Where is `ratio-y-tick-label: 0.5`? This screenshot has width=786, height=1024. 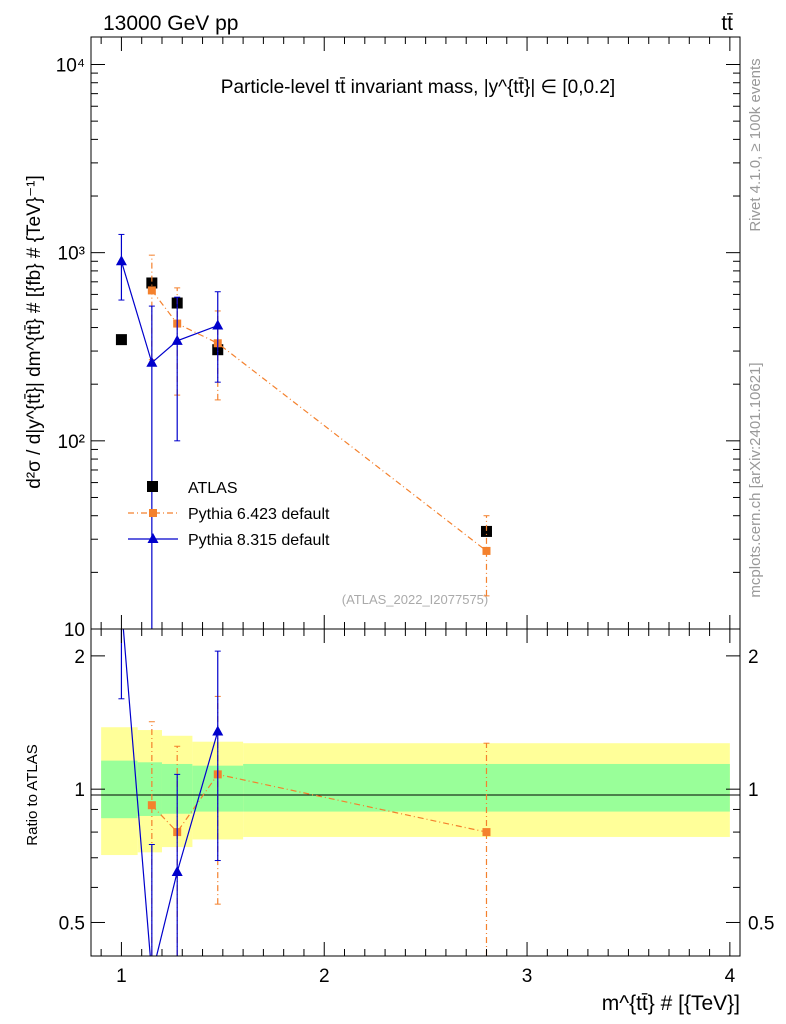 ratio-y-tick-label: 0.5 is located at coordinates (72, 923).